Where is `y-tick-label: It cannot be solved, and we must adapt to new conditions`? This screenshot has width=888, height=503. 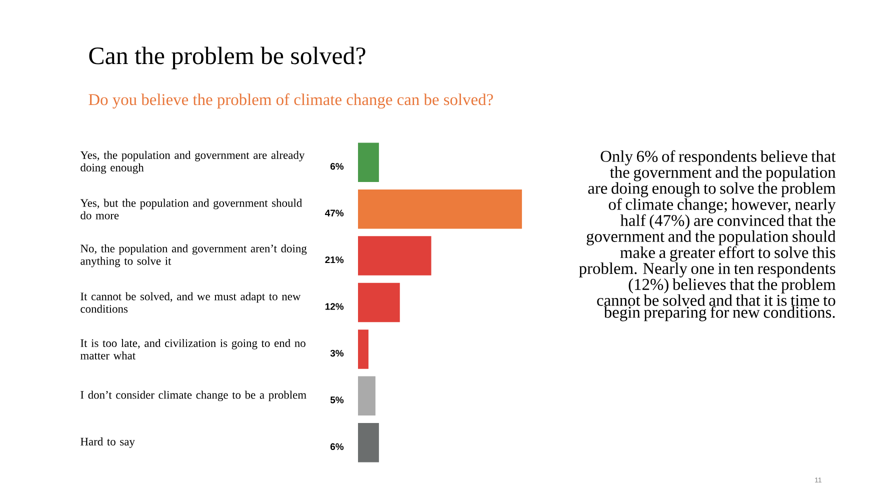
y-tick-label: It cannot be solved, and we must adapt to new conditions is located at coordinates (190, 302).